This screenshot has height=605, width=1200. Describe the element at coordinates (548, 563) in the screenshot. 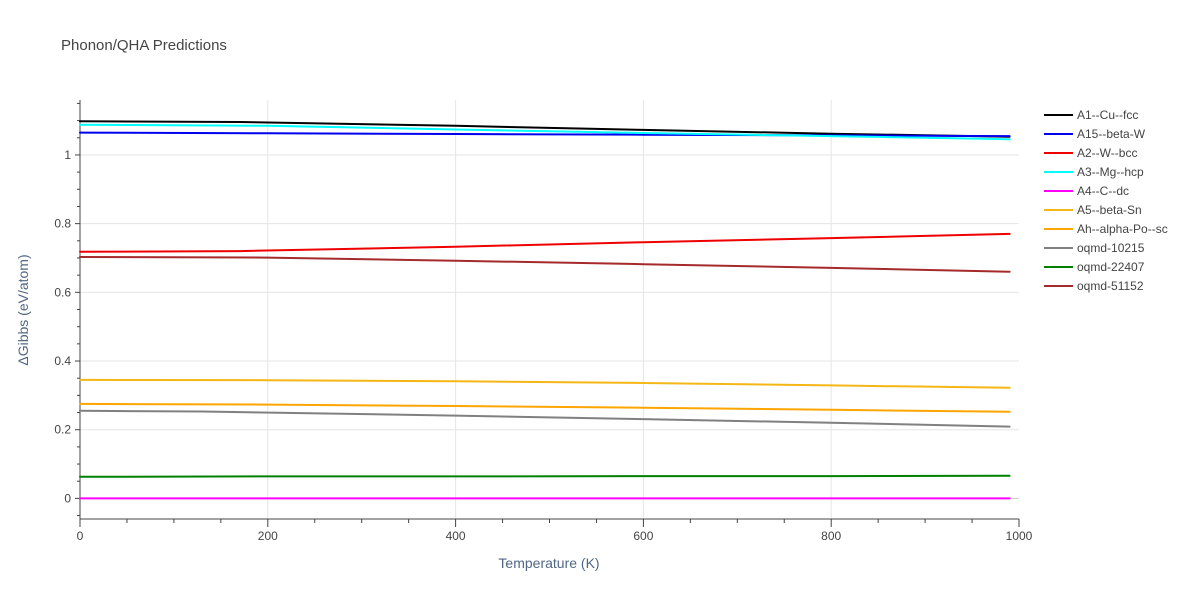

I see `x-axis-title: Temperature (K)` at that location.